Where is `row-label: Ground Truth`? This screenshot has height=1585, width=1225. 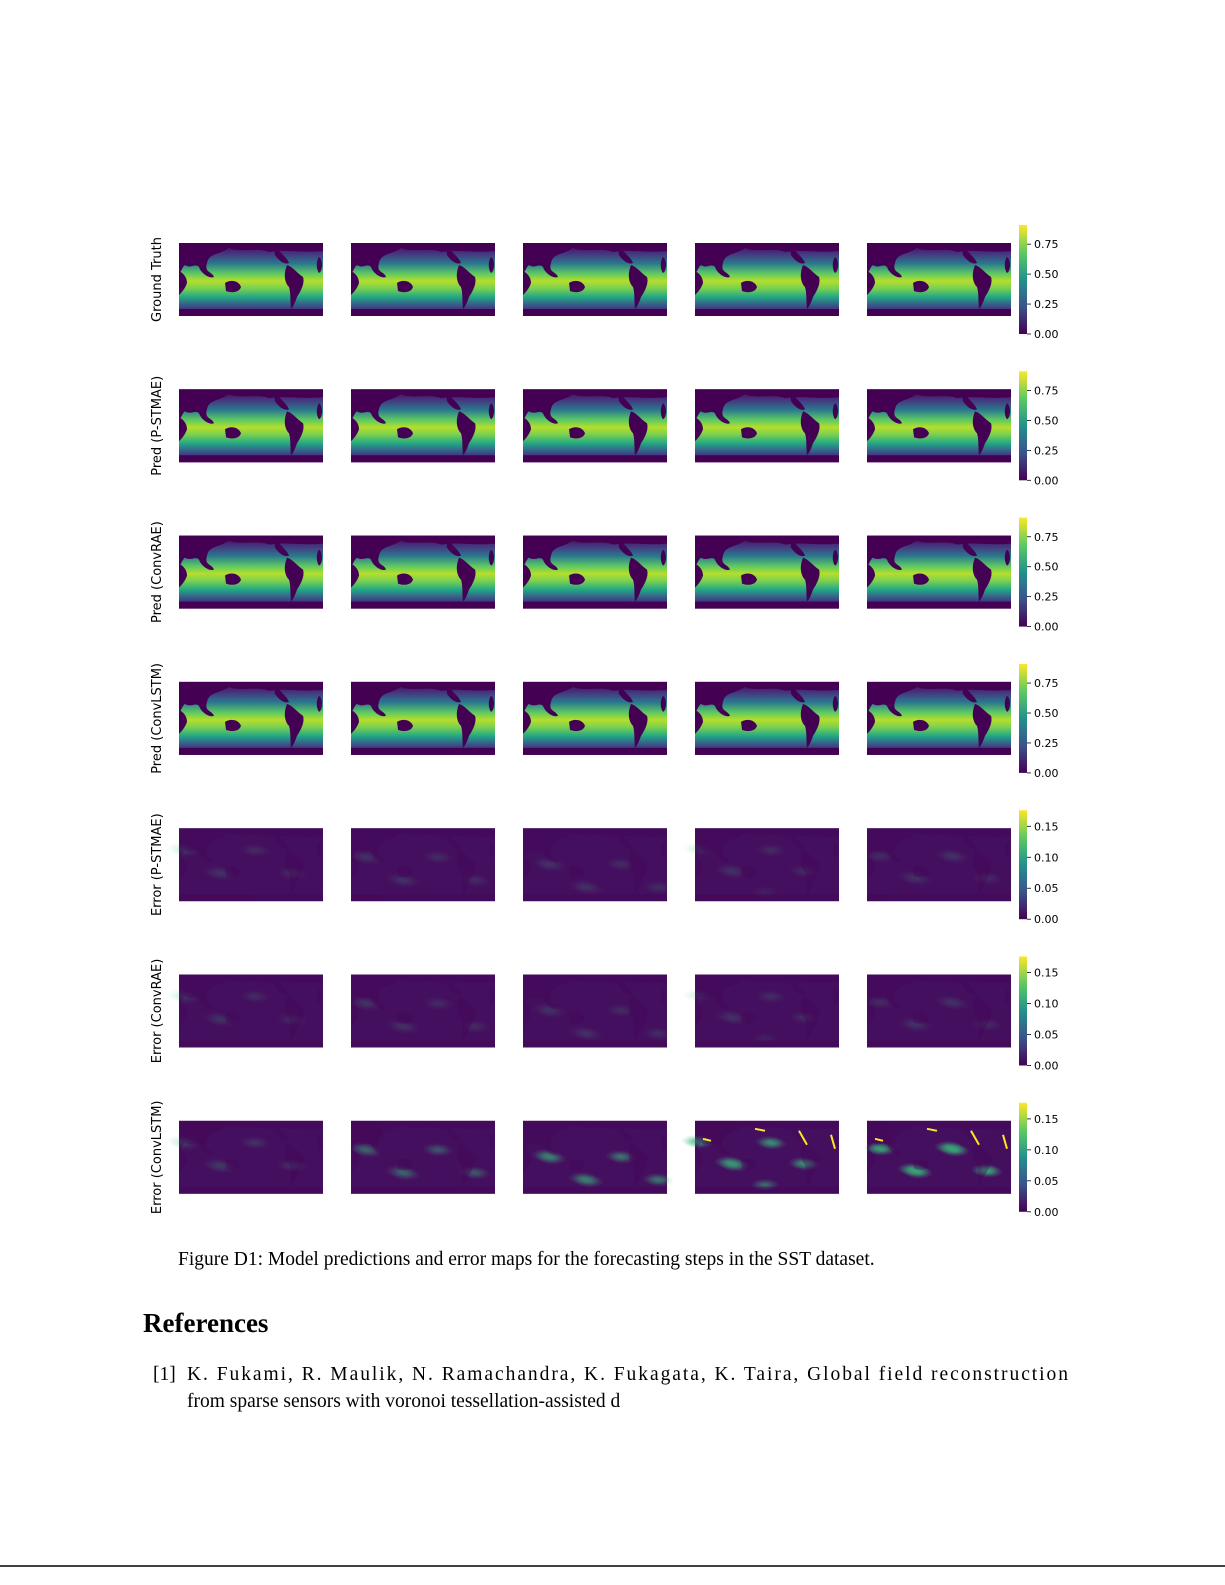 row-label: Ground Truth is located at coordinates (157, 279).